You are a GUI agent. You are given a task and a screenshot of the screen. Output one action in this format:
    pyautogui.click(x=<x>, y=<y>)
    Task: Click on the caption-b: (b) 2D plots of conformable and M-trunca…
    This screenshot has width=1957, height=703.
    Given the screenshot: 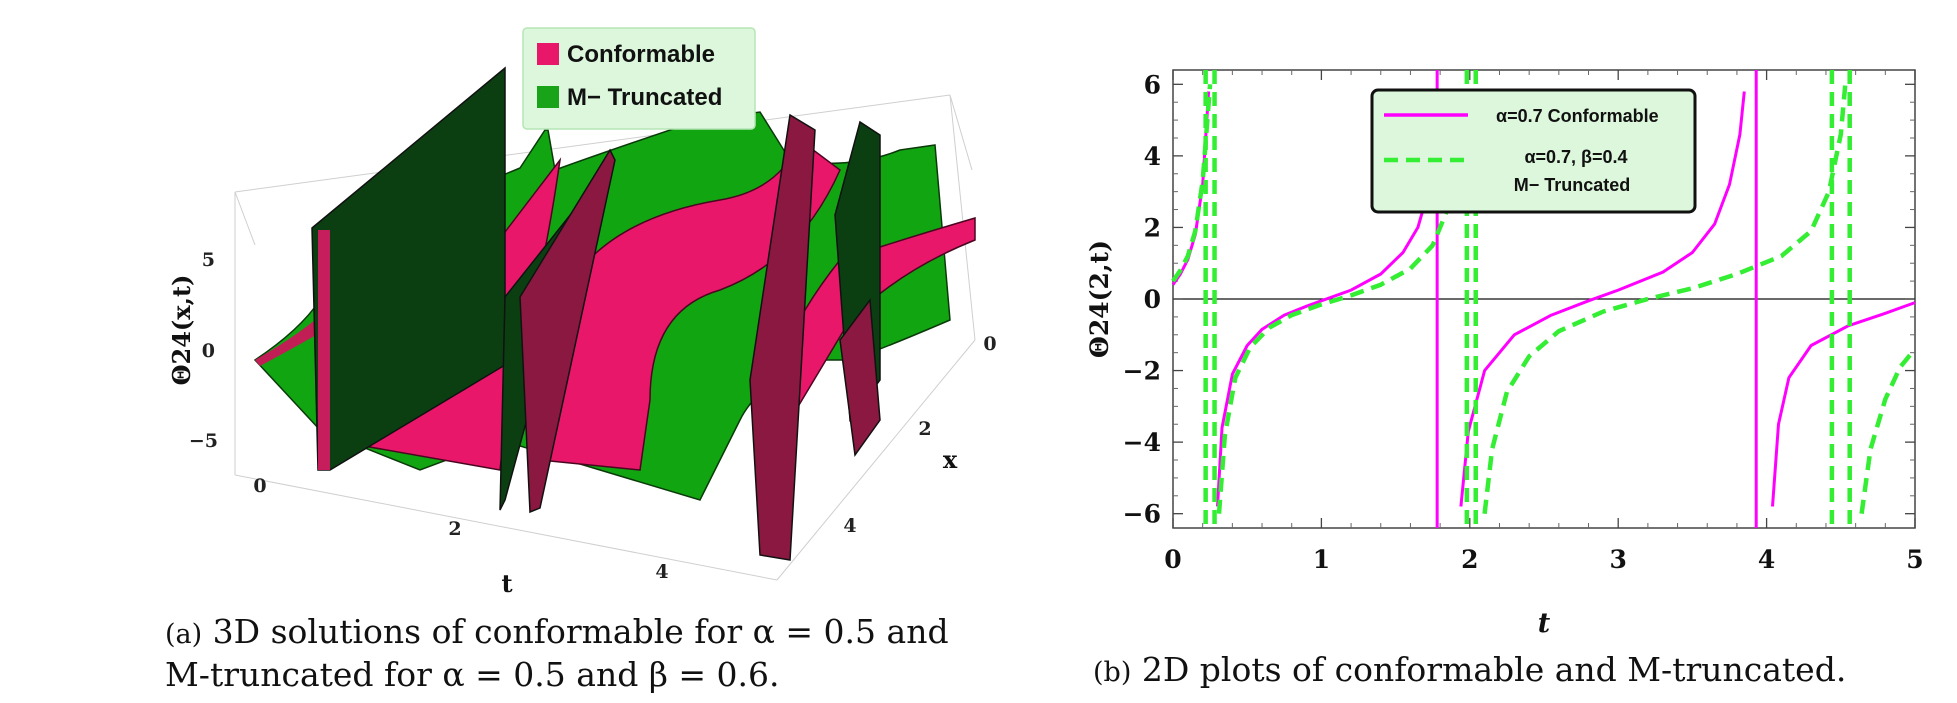 What is the action you would take?
    pyautogui.click(x=1469, y=671)
    